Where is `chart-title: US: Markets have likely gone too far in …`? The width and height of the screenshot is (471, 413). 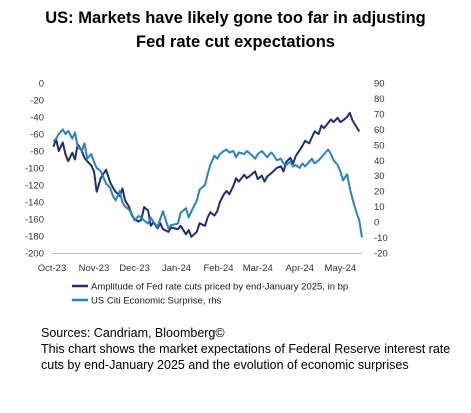
chart-title: US: Markets have likely gone too far in … is located at coordinates (235, 30).